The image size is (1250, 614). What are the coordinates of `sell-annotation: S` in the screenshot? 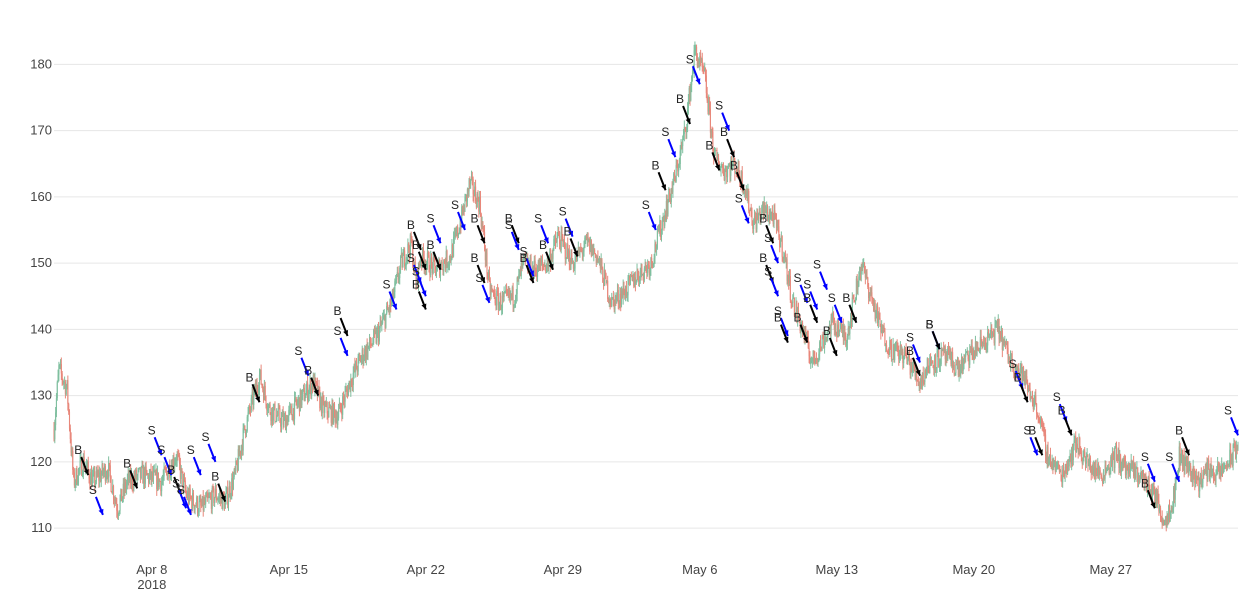 It's located at (512, 234).